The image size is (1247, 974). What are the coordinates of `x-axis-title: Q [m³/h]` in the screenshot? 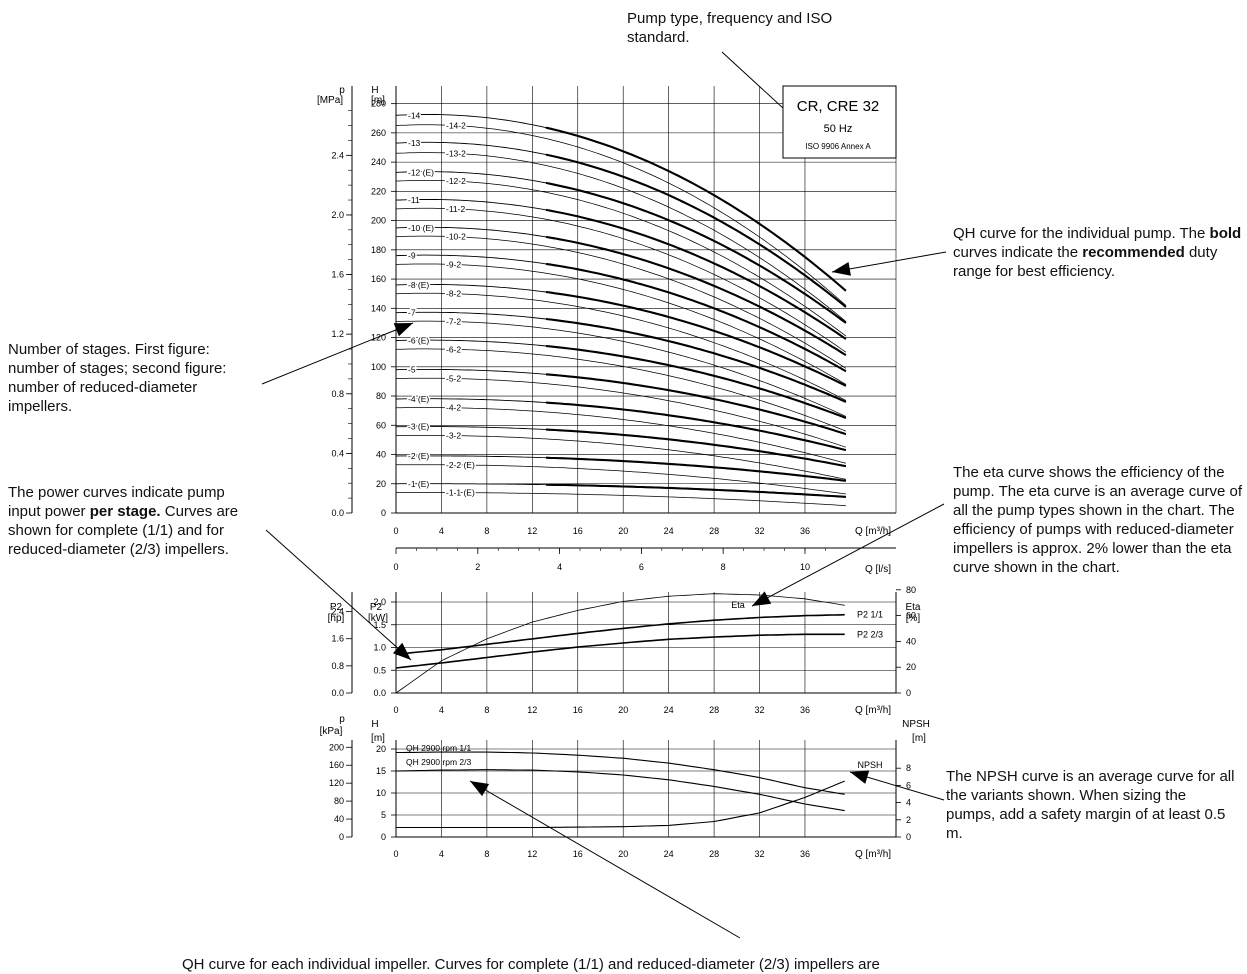 It's located at (873, 854).